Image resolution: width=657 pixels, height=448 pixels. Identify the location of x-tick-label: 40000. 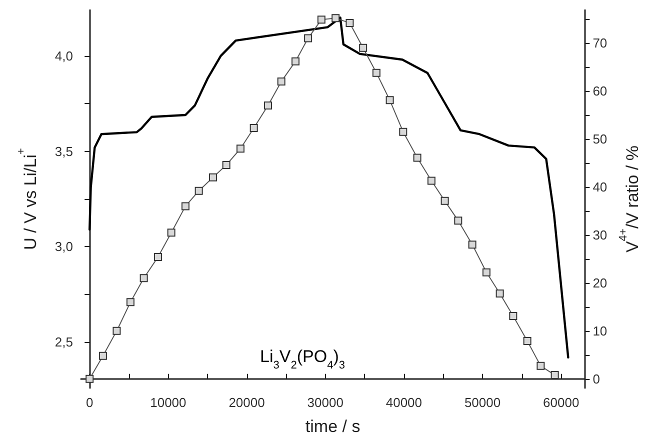
(404, 402).